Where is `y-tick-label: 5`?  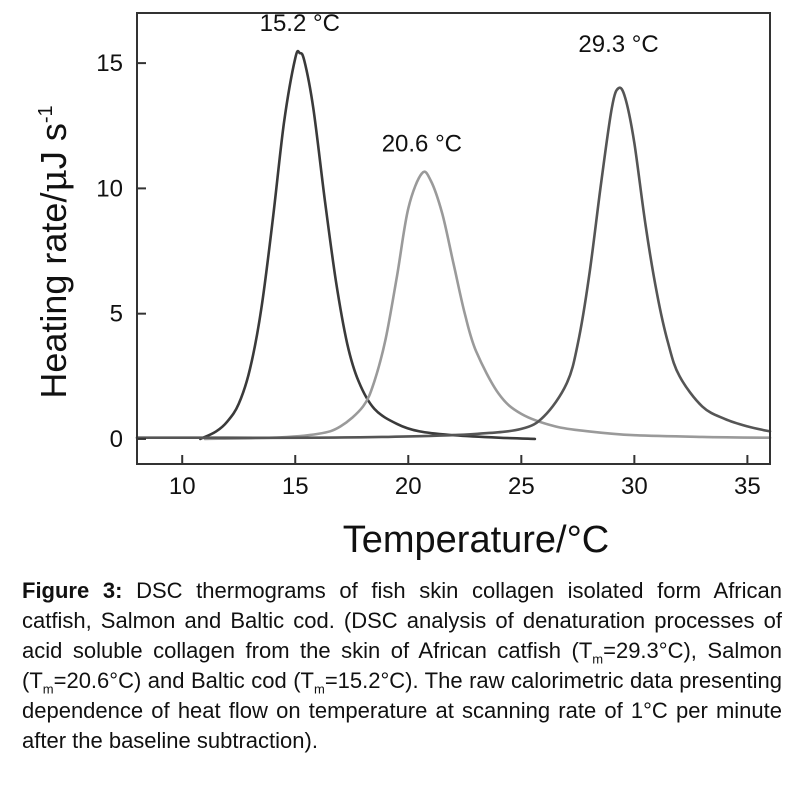
y-tick-label: 5 is located at coordinates (116, 314).